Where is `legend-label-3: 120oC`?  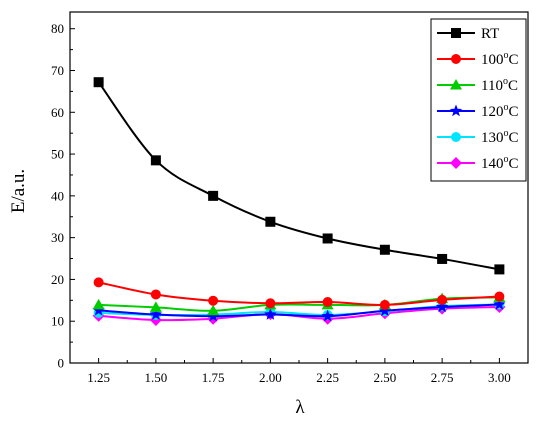
legend-label-3: 120oC is located at coordinates (500, 111).